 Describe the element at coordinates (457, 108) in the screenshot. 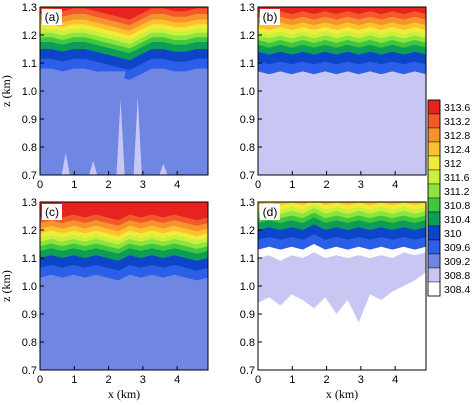

I see `colorbar-label: 313.6` at that location.